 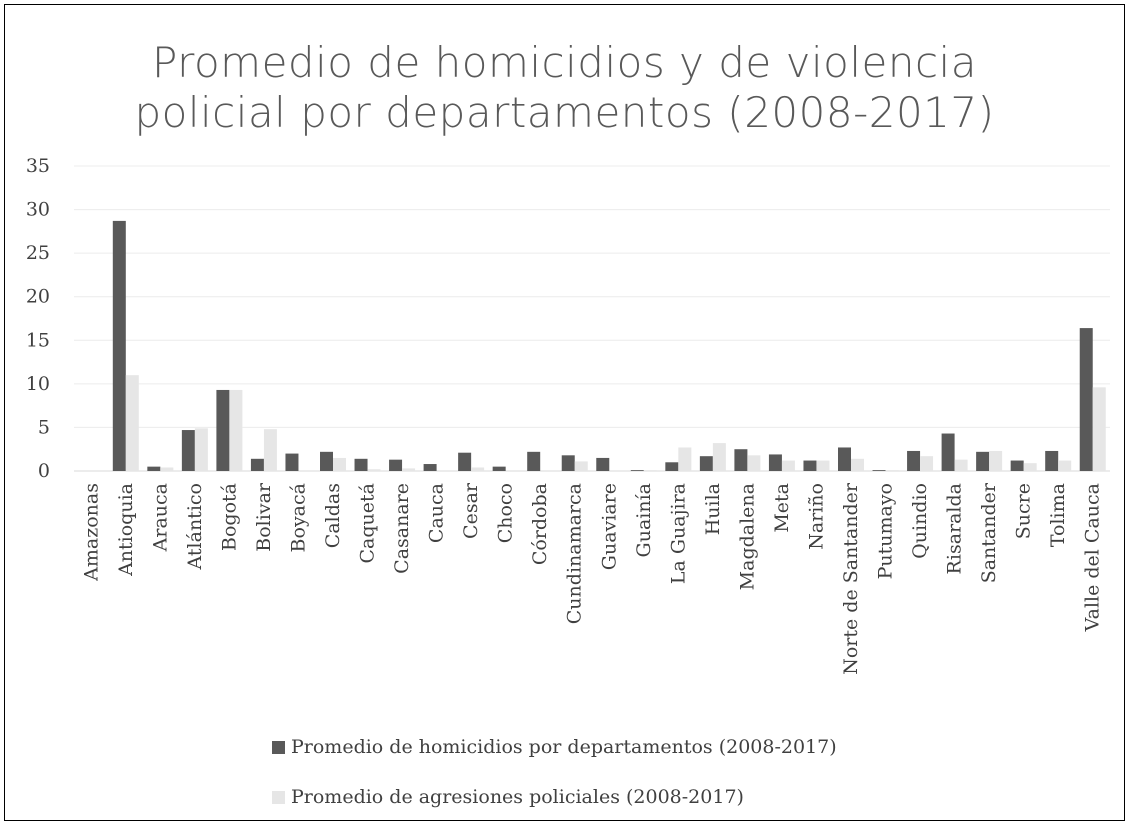 I want to click on x-tick-label: Cesar, so click(x=471, y=510).